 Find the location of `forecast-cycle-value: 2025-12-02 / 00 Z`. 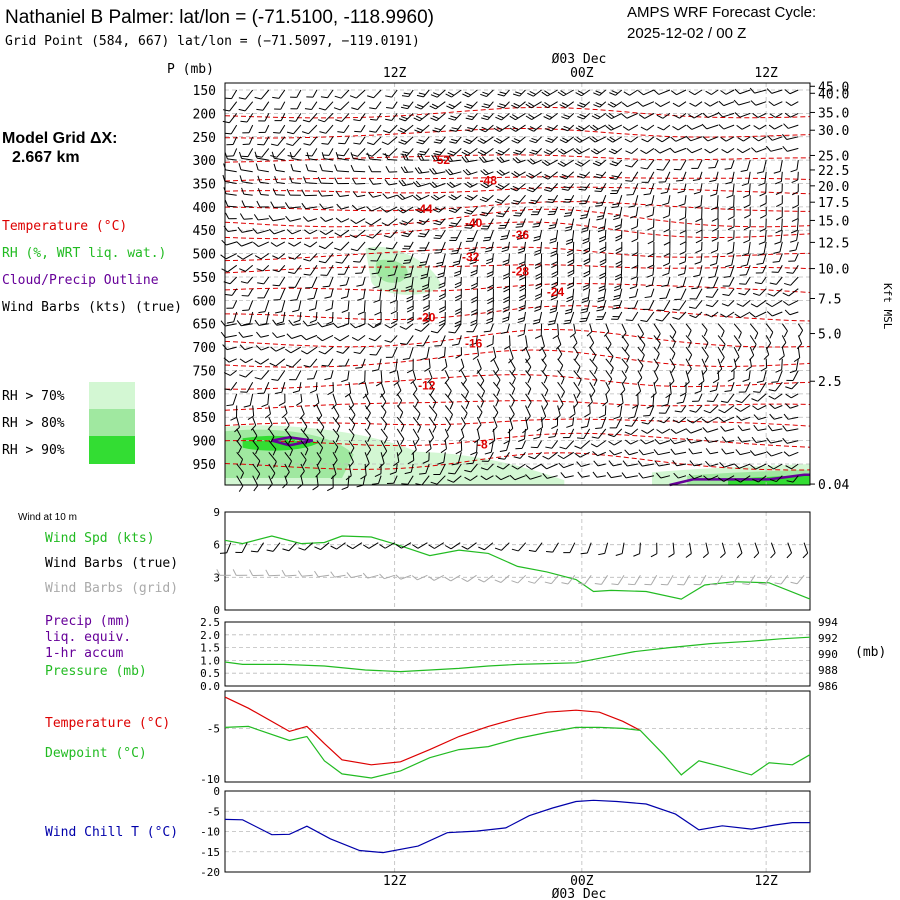

forecast-cycle-value: 2025-12-02 / 00 Z is located at coordinates (686, 33).